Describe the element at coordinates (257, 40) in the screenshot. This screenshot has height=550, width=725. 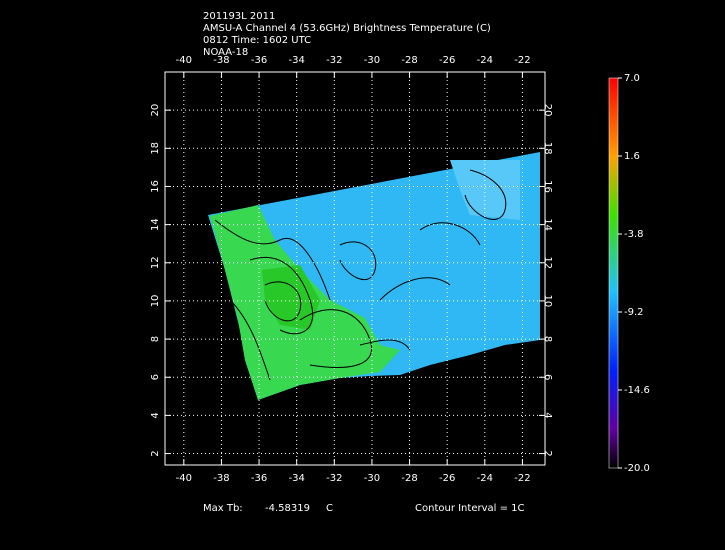
I see `header-line: 0812 Time: 1602 UTC` at that location.